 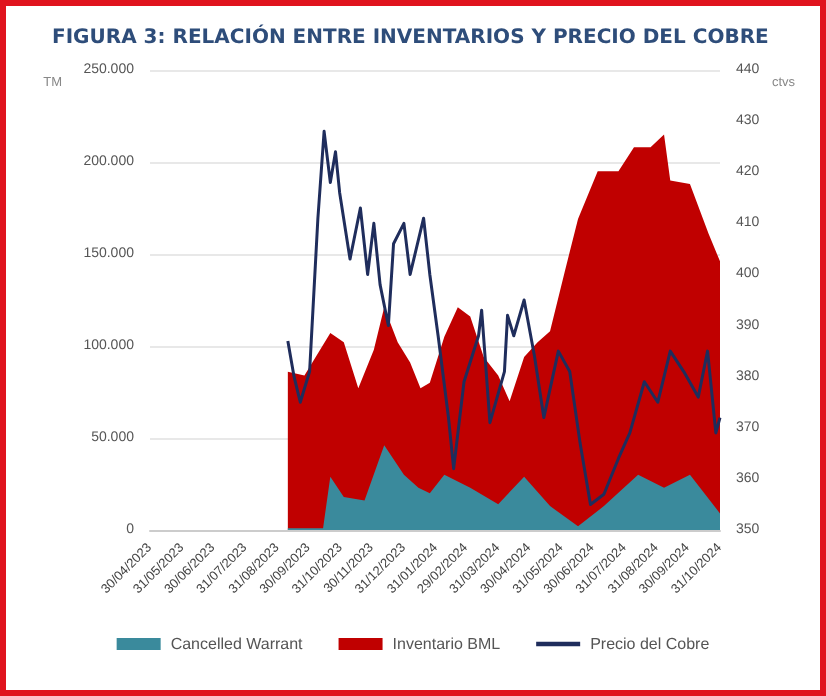 What do you see at coordinates (650, 644) in the screenshot?
I see `legend-label: Precio del Cobre` at bounding box center [650, 644].